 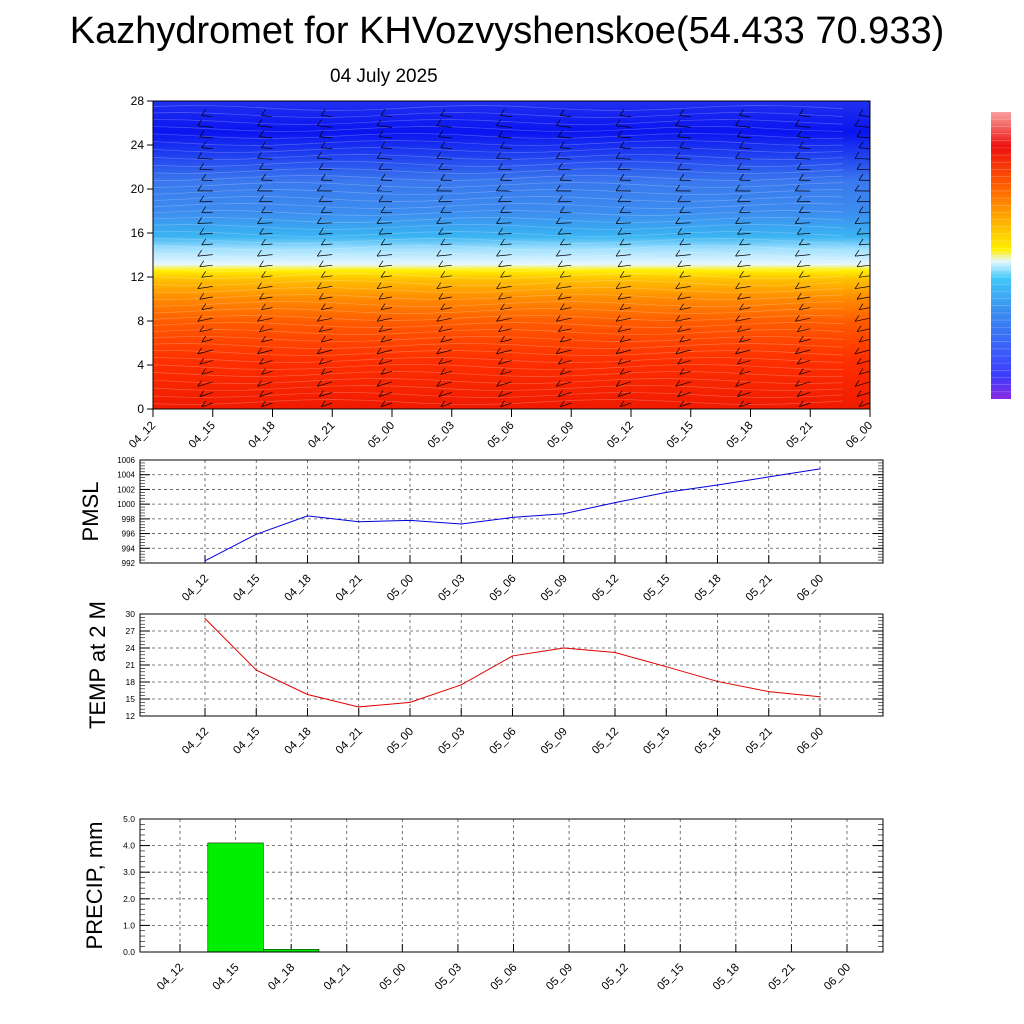 What do you see at coordinates (1001, 255) in the screenshot?
I see `colorbar` at bounding box center [1001, 255].